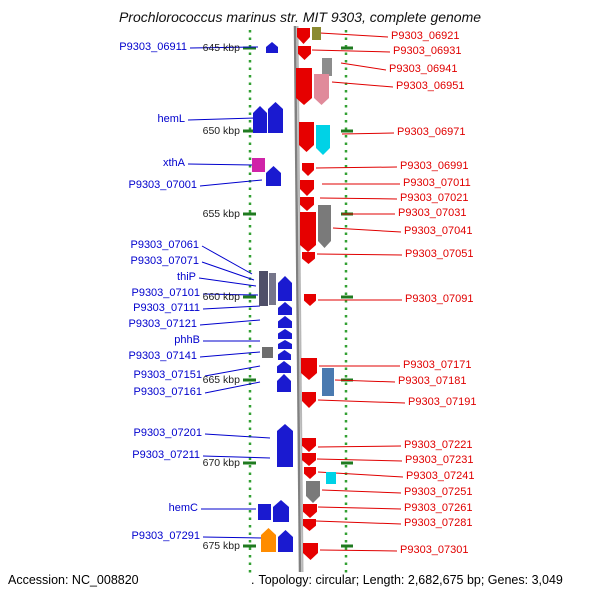 This screenshot has width=600, height=600. Describe the element at coordinates (153, 47) in the screenshot. I see `gene-label-p9303_06911: P9303_06911` at that location.